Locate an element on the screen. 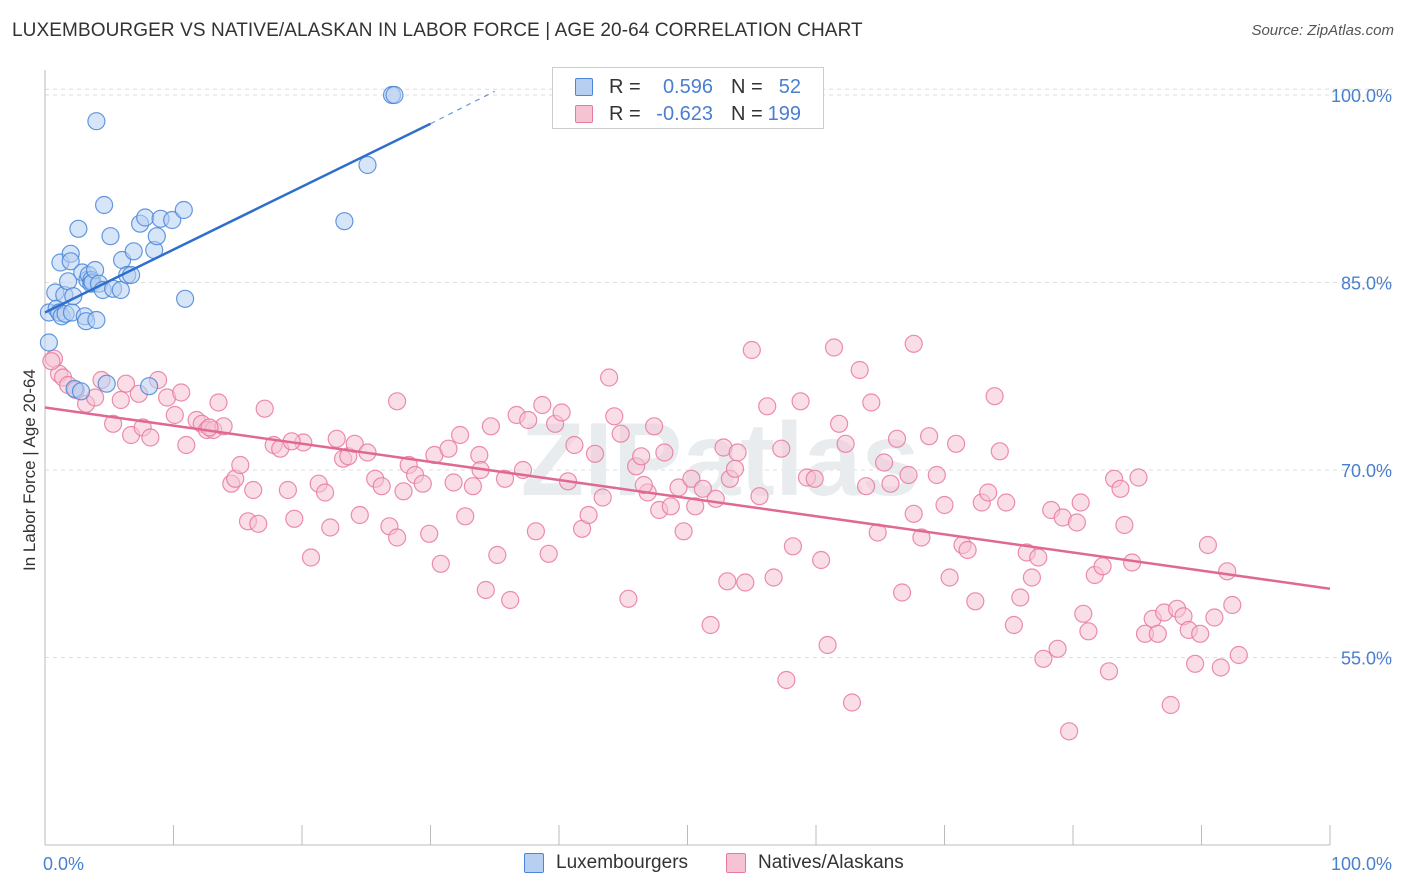  y-tick-label: 85.0% is located at coordinates (1366, 284).